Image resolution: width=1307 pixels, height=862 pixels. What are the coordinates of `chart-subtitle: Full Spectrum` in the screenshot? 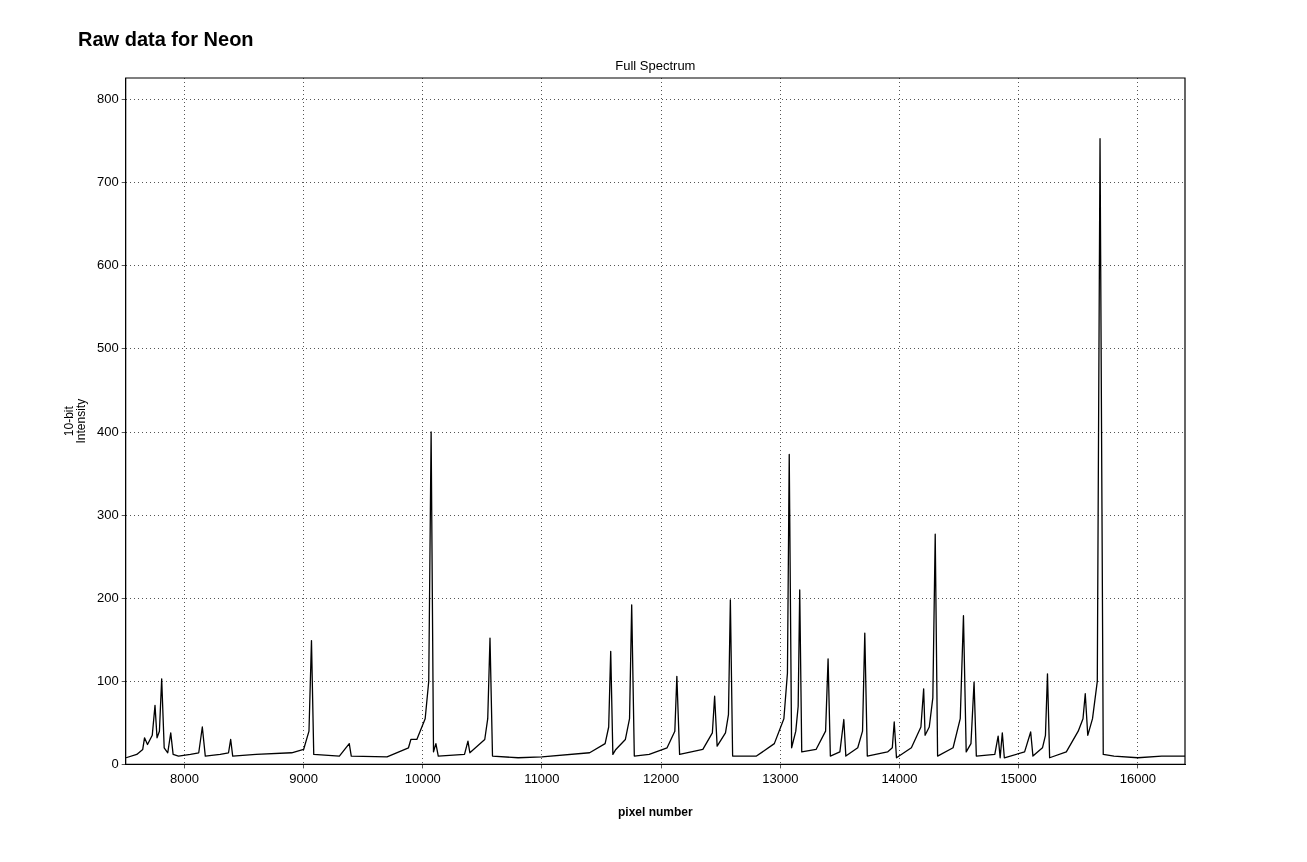 It's located at (655, 66).